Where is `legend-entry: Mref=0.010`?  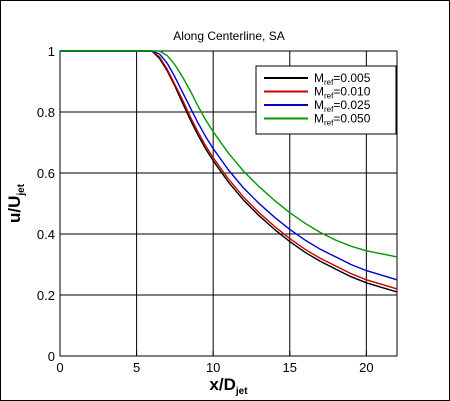
legend-entry: Mref=0.010 is located at coordinates (342, 93).